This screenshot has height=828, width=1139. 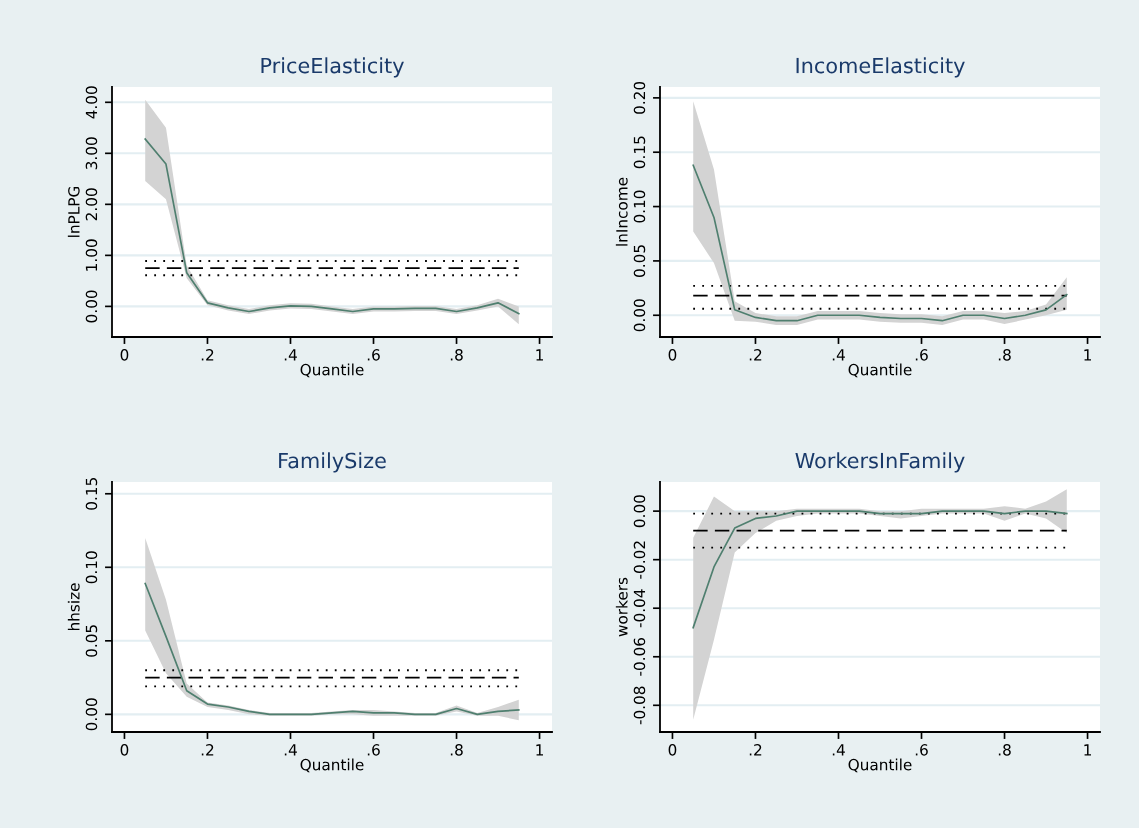 What do you see at coordinates (639, 560) in the screenshot?
I see `y-tick-label: -0.02` at bounding box center [639, 560].